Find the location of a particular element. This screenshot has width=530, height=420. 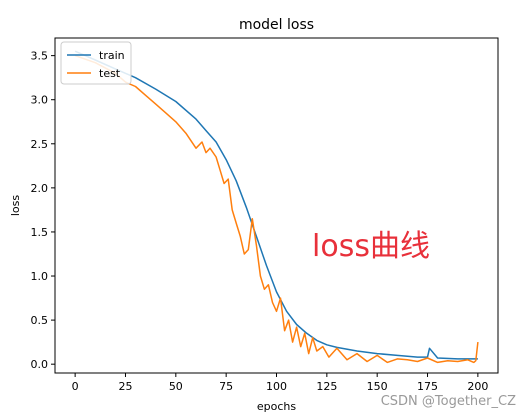

legend-label-train: train is located at coordinates (112, 55).